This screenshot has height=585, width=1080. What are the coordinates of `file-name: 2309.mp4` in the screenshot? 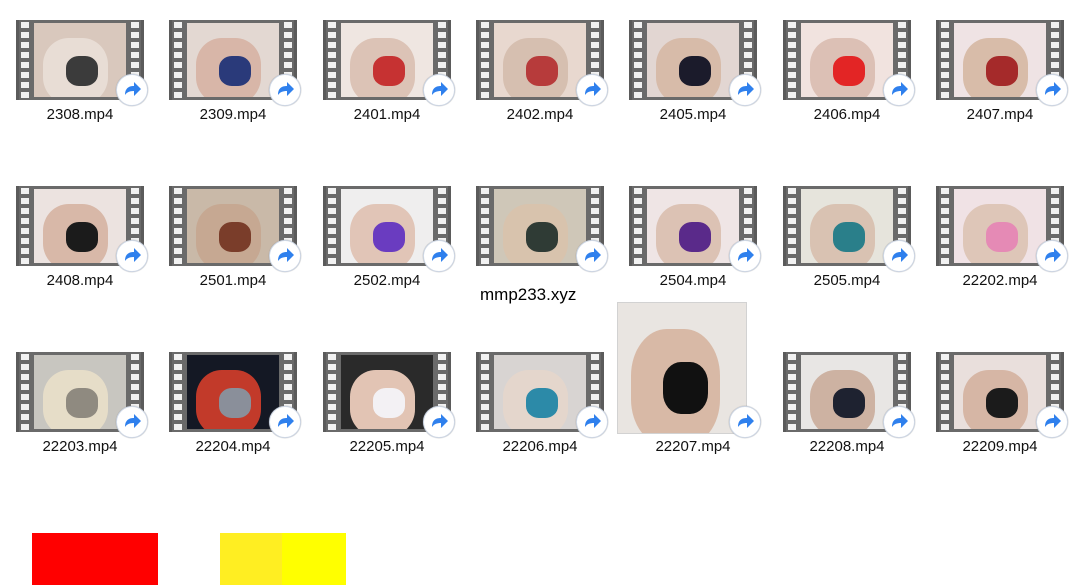 It's located at (233, 114).